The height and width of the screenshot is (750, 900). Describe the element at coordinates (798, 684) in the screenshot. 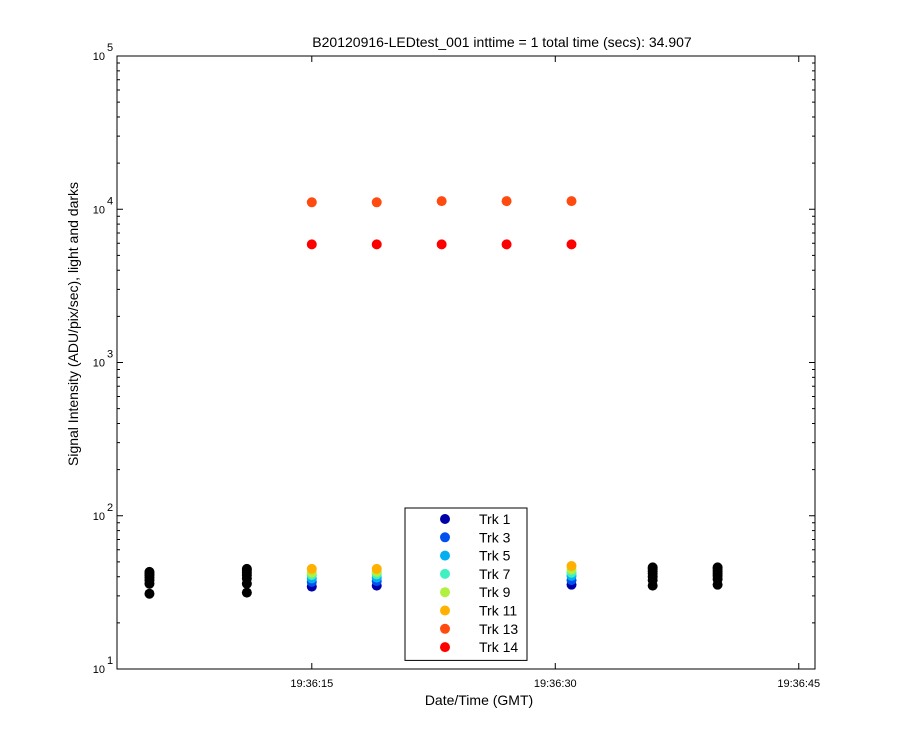

I see `x-tick-label: 19:36:45` at that location.